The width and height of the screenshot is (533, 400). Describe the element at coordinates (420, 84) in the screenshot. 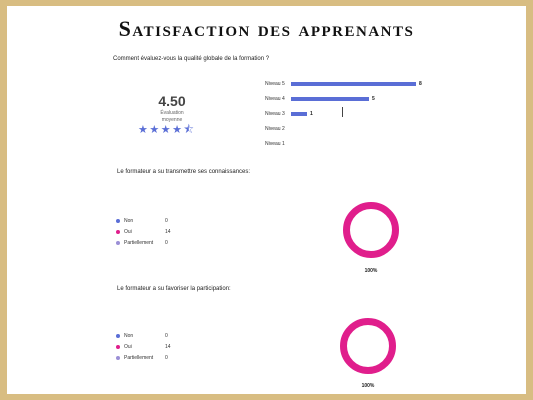

I see `bar-value-5: 8` at that location.